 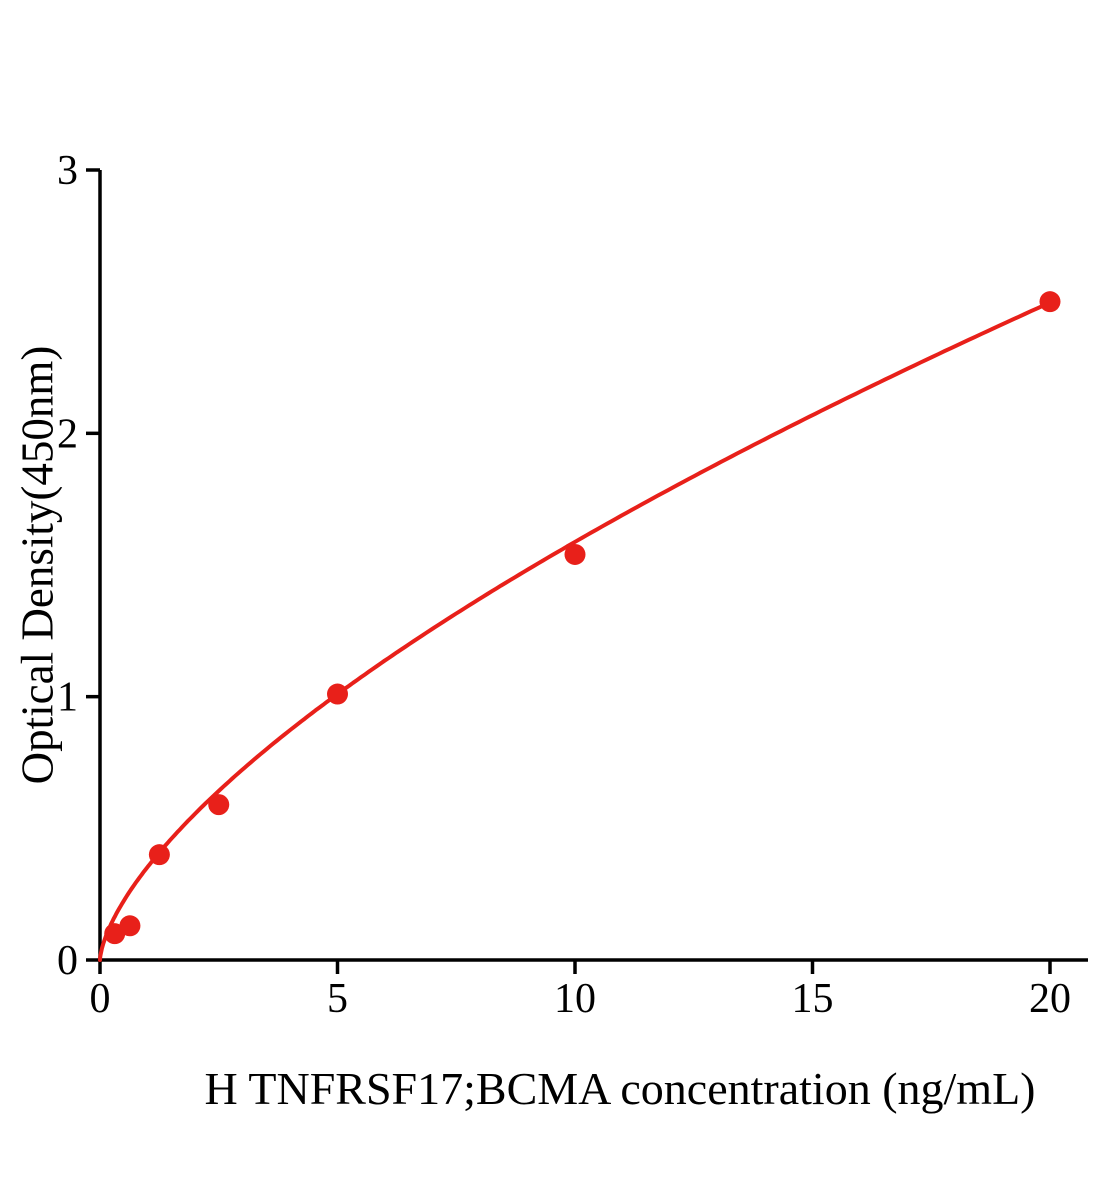 I want to click on x-axis-title: H TNFRSF17;BCMA concentration (ng/mL), so click(x=620, y=1088).